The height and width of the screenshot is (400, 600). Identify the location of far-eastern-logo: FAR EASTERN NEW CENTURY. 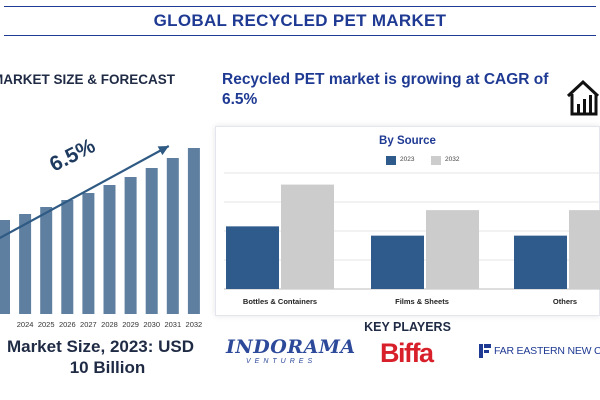
(538, 352).